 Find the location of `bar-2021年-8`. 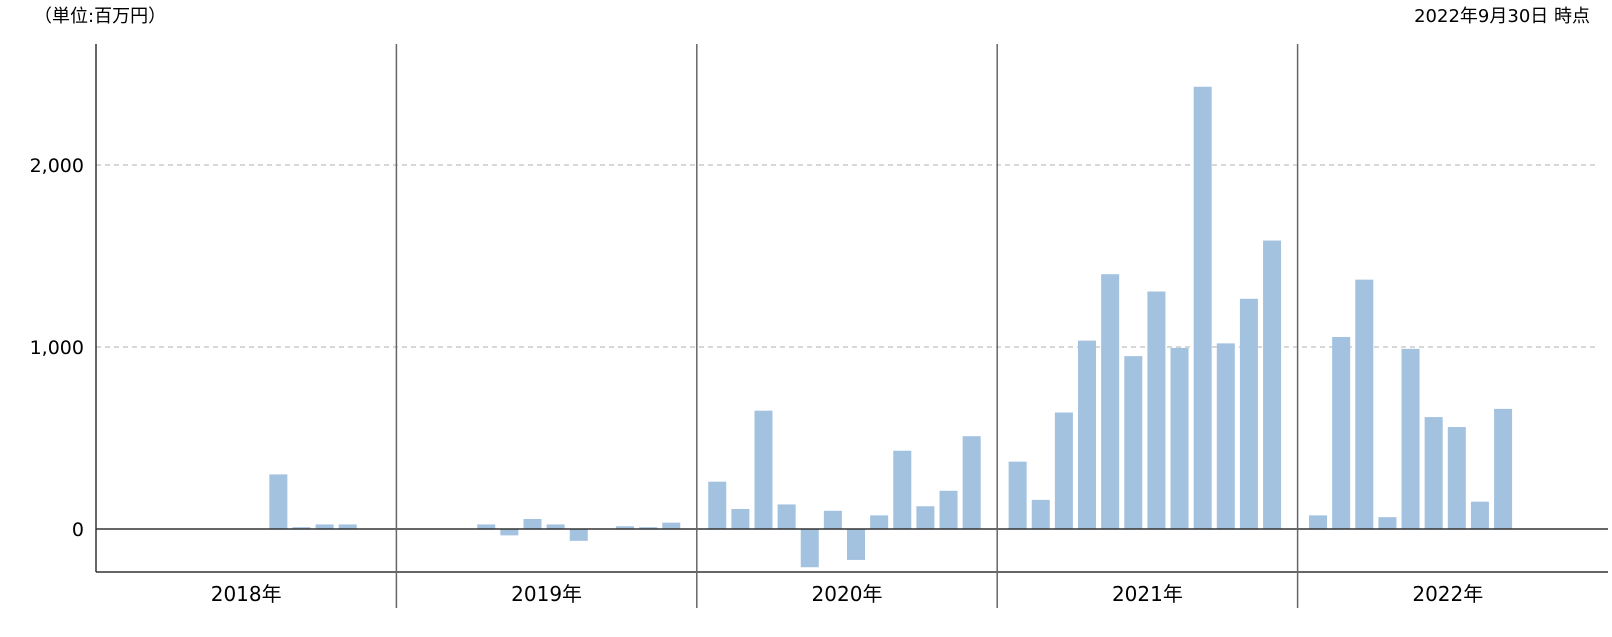

bar-2021年-8 is located at coordinates (1179, 438).